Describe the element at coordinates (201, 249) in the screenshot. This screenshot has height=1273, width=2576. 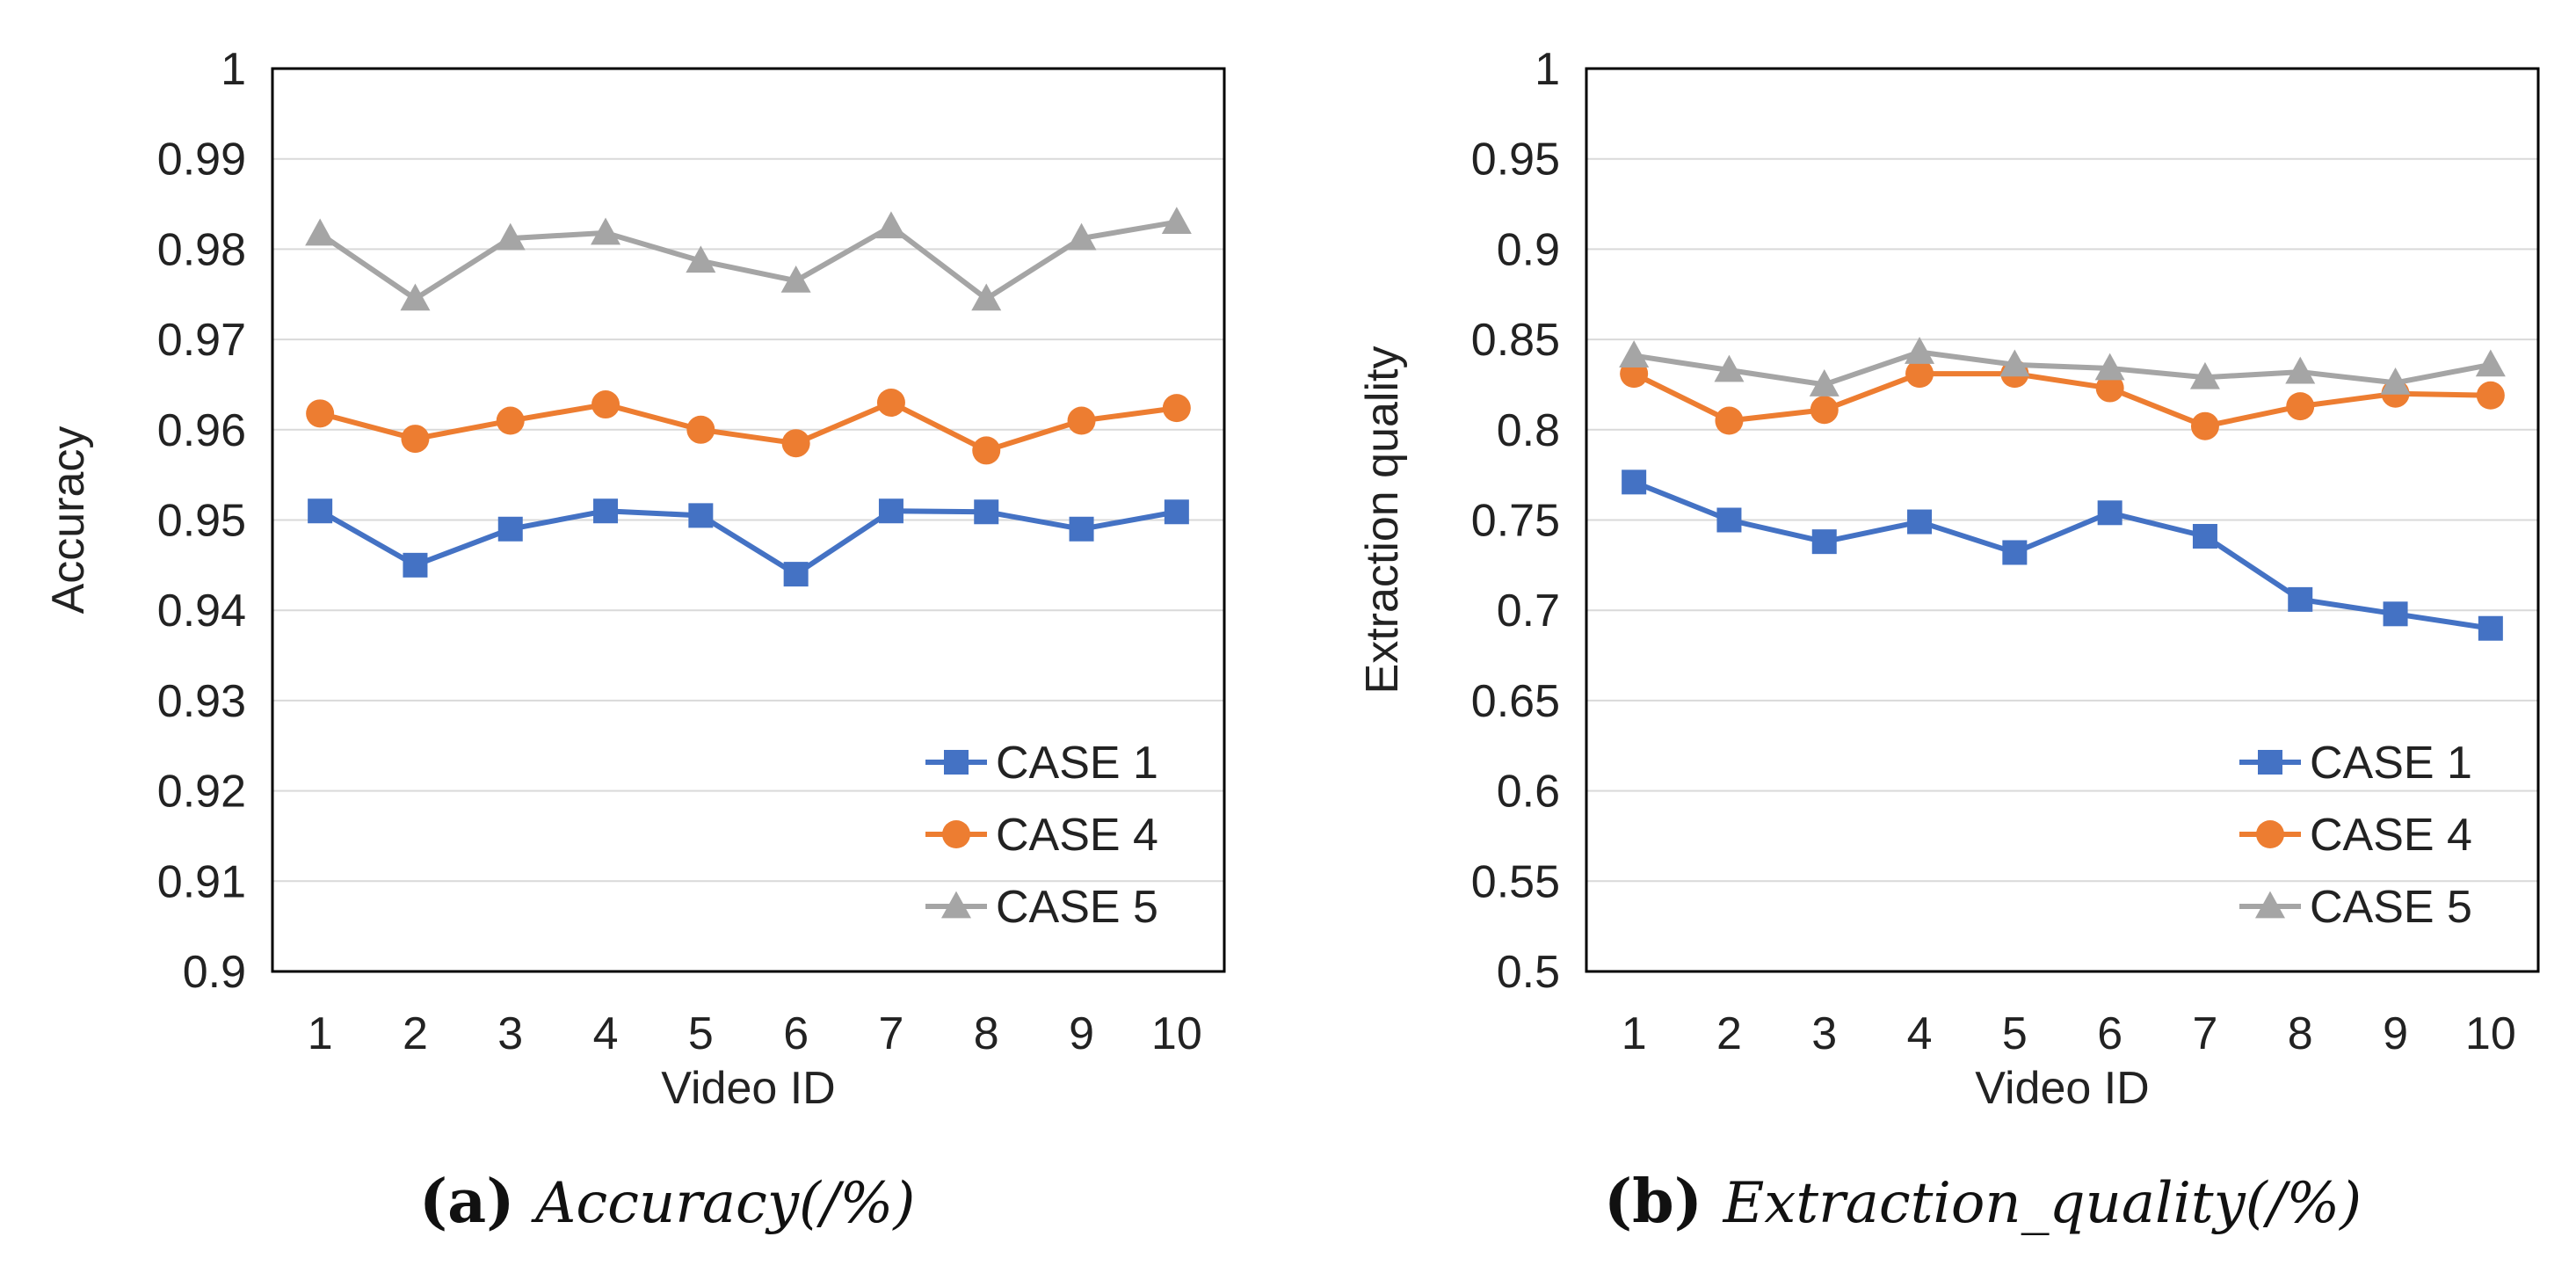
I see `y-tick-label: 0.98` at that location.